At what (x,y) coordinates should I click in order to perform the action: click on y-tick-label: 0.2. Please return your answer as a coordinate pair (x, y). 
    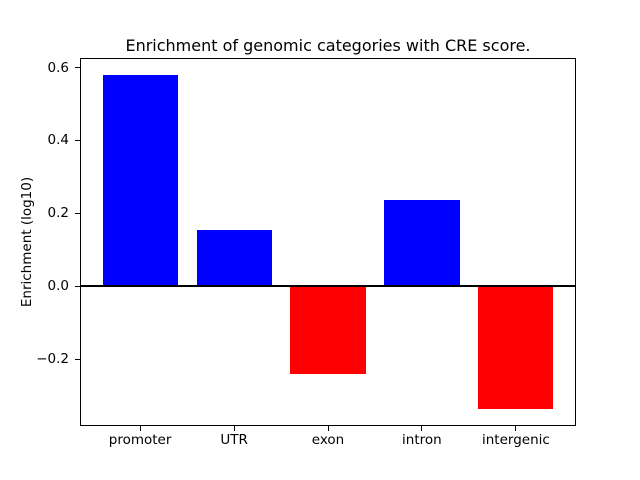
    Looking at the image, I should click on (58, 213).